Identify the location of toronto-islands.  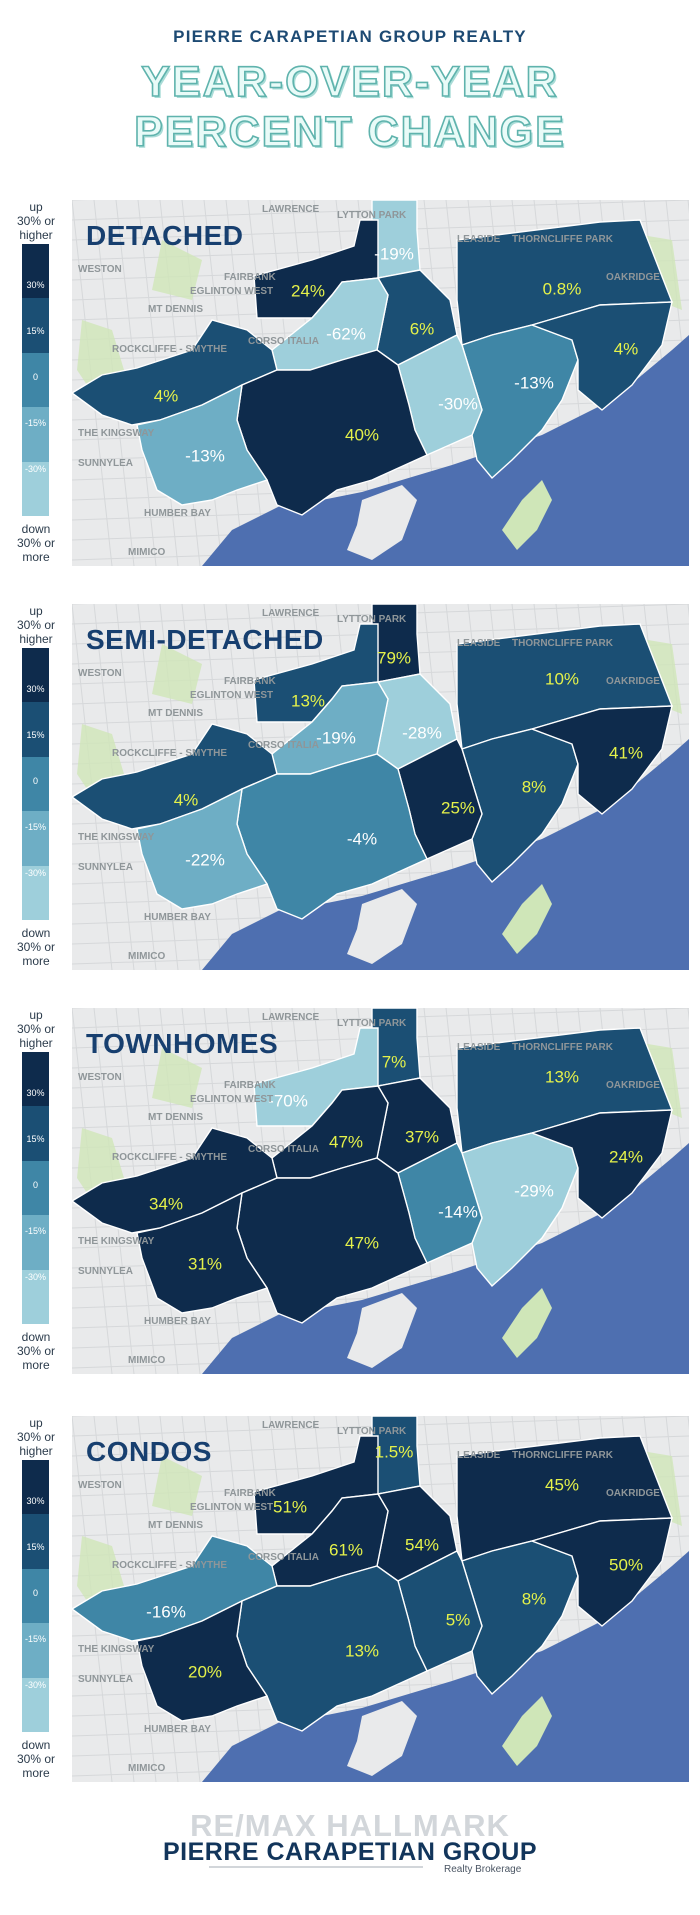
(382, 926).